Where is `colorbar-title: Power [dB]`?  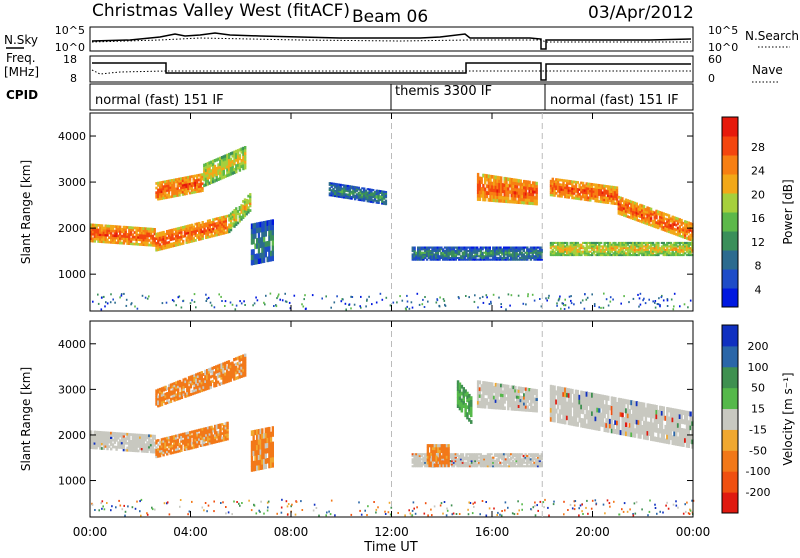 colorbar-title: Power [dB] is located at coordinates (788, 211).